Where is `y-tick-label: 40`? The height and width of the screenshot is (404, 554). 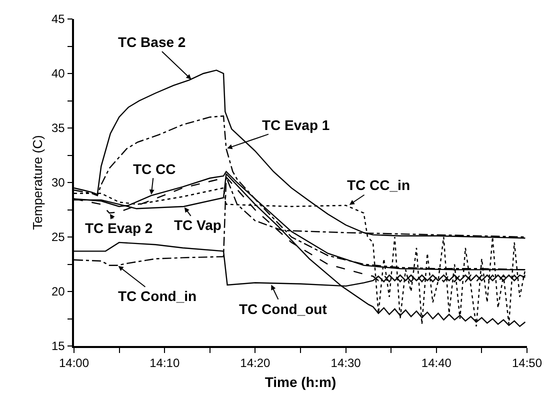 y-tick-label: 40 is located at coordinates (58, 73).